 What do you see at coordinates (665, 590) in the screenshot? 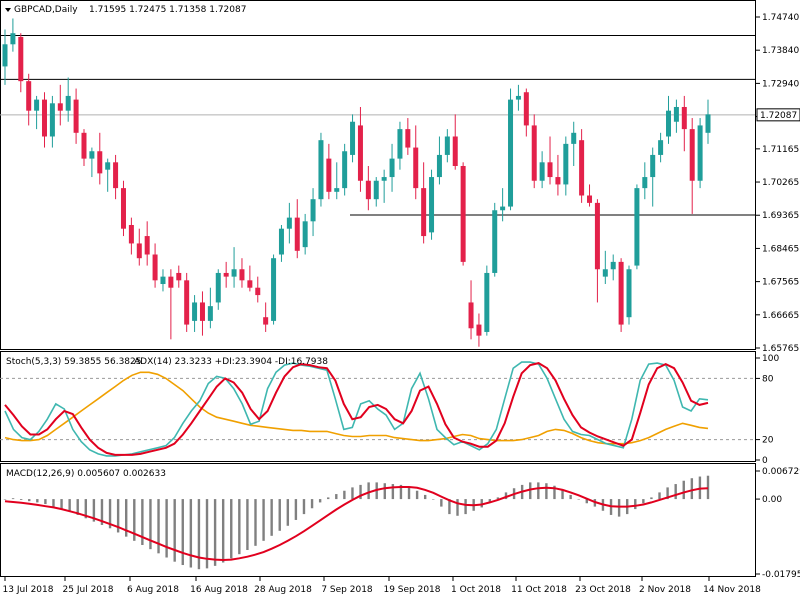
I see `x-tick-label: 2 Nov 2018` at bounding box center [665, 590].